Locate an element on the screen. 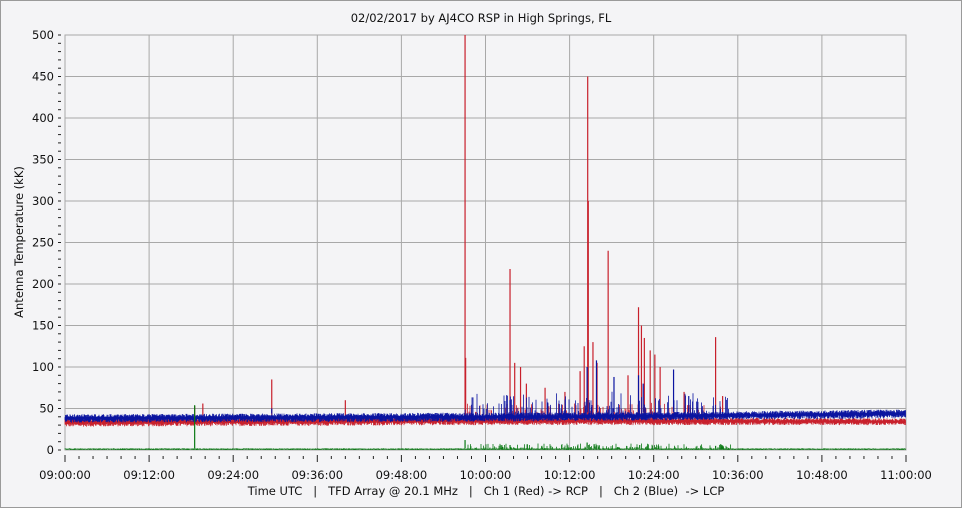  y-tick-label: 0 is located at coordinates (50, 450).